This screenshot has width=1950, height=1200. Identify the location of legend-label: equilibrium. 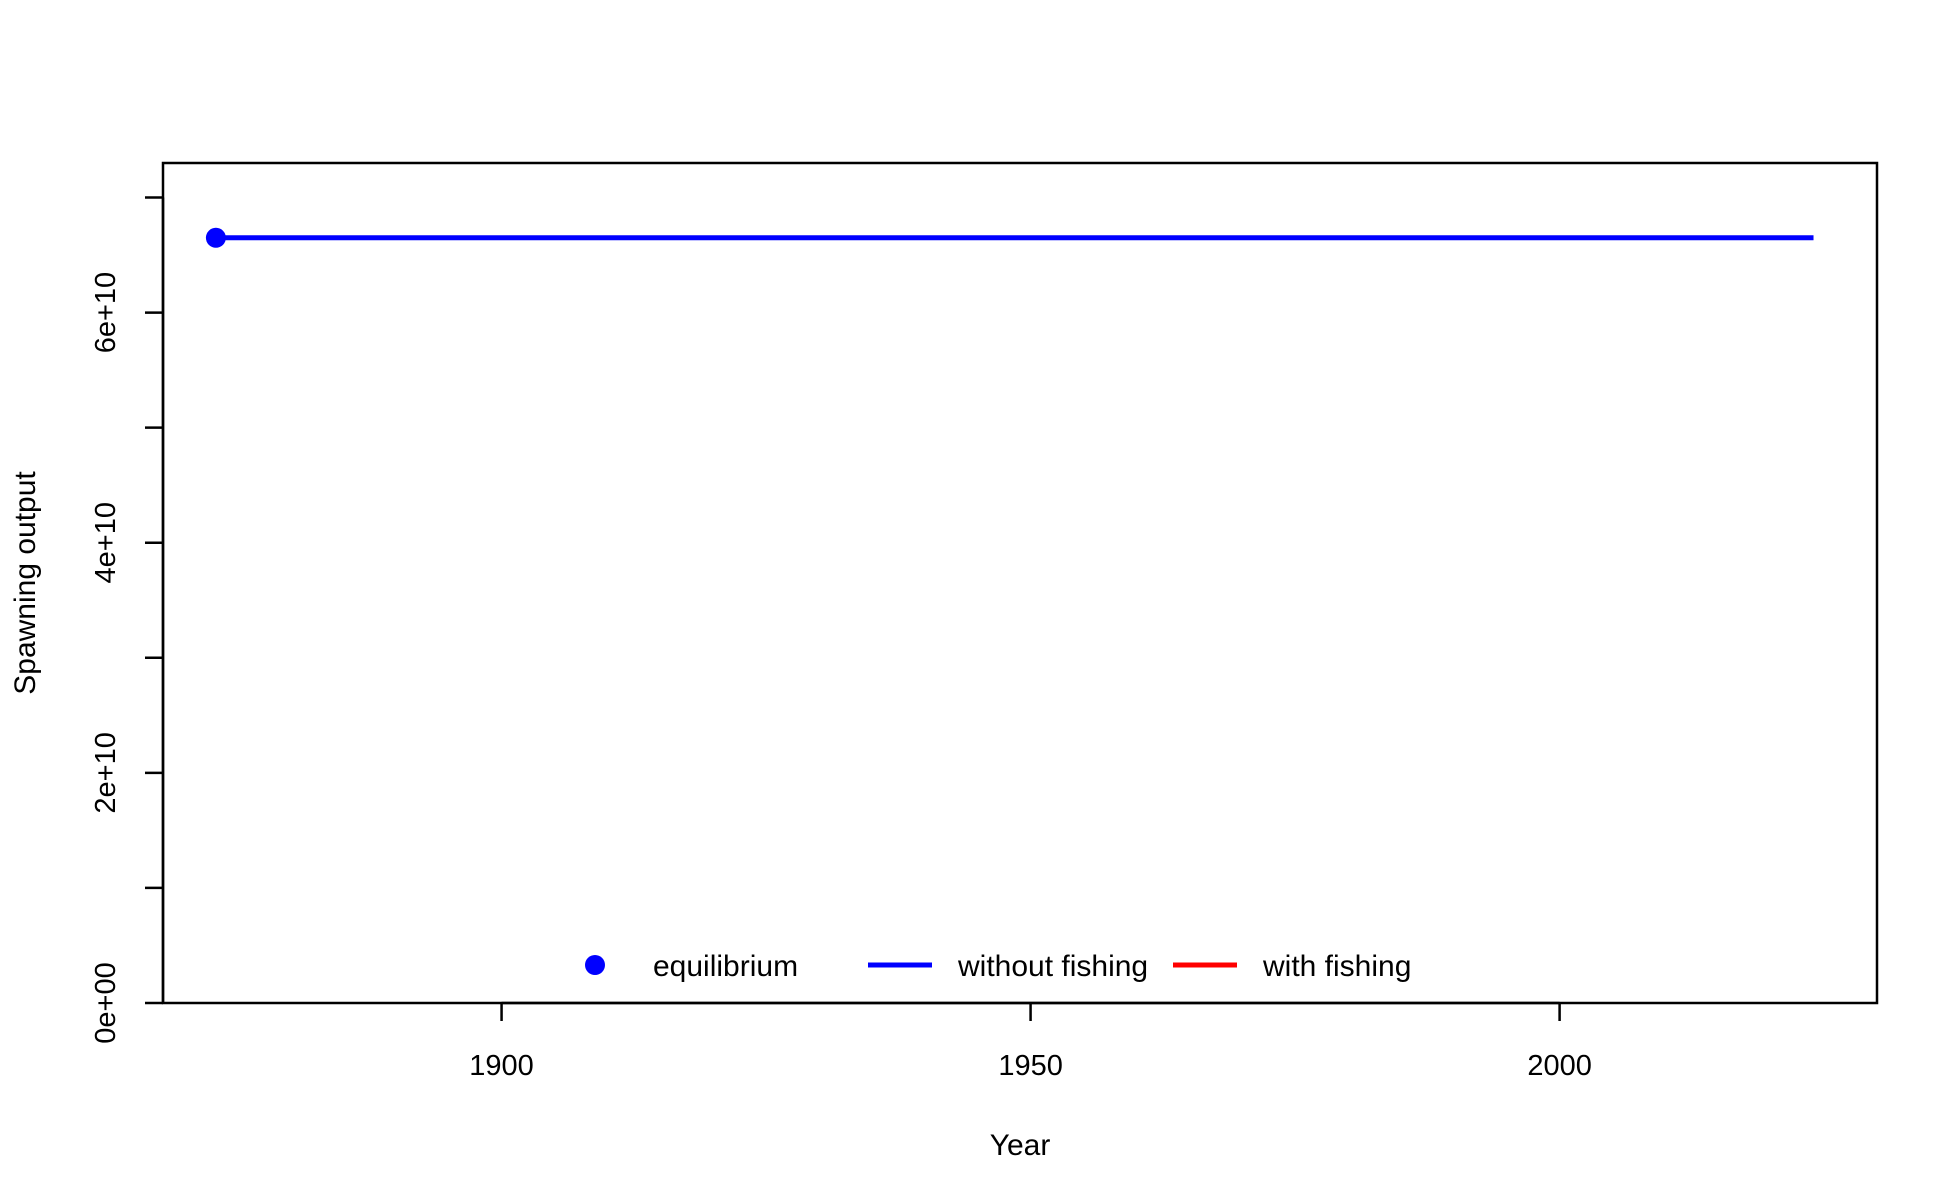
(725, 966).